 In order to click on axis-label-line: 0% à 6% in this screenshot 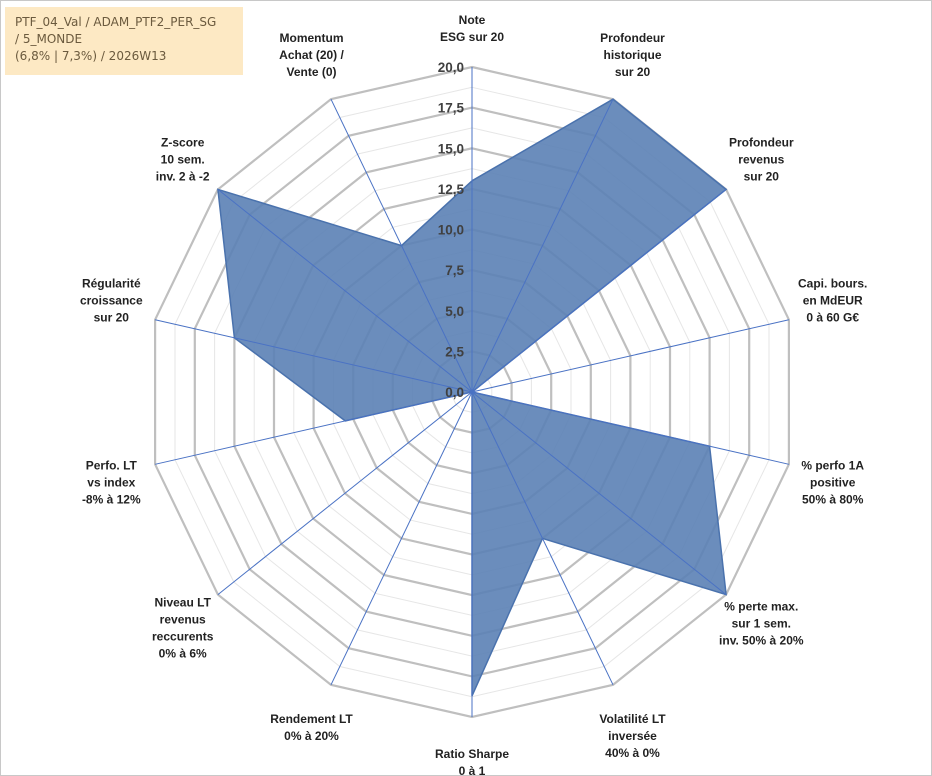, I will do `click(183, 654)`.